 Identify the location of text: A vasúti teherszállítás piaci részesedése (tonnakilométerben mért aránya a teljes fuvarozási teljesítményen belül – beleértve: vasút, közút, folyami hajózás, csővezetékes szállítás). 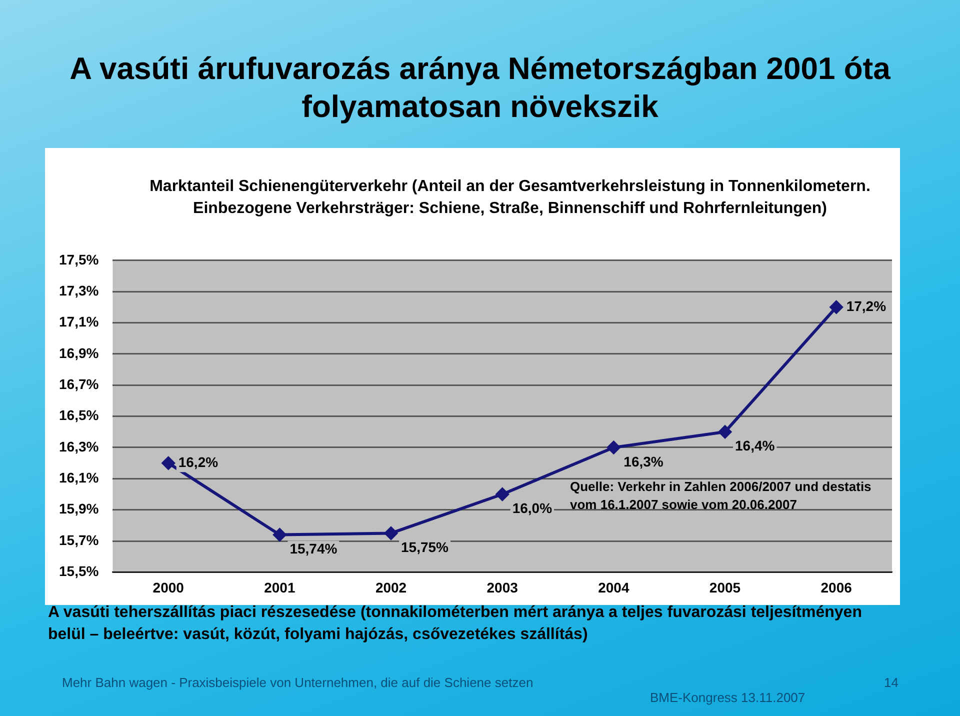
(455, 624).